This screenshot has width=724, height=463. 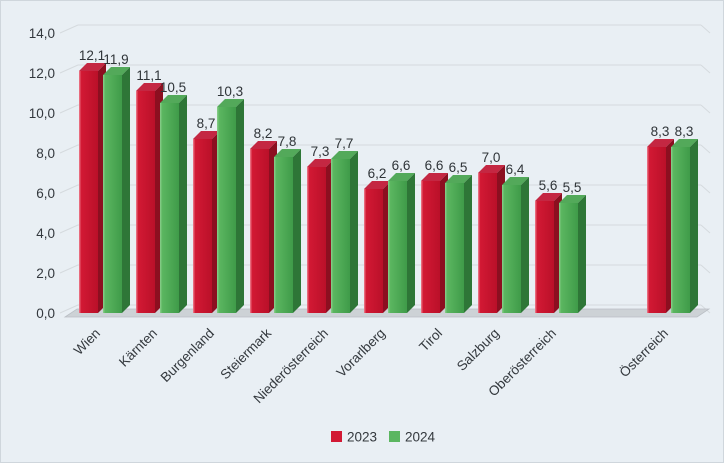 What do you see at coordinates (491, 157) in the screenshot?
I see `value-label-2023-salzburg: 7,0` at bounding box center [491, 157].